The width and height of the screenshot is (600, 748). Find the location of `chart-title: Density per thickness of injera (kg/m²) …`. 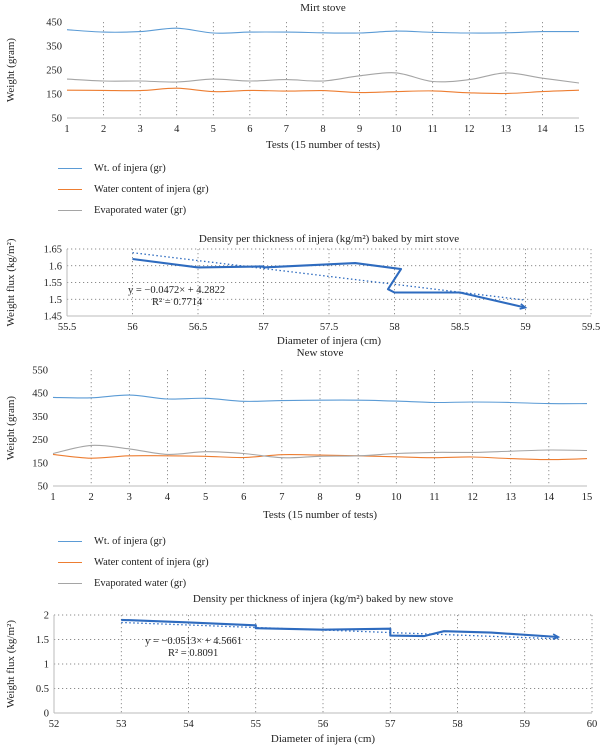

chart-title: Density per thickness of injera (kg/m²) … is located at coordinates (323, 599).